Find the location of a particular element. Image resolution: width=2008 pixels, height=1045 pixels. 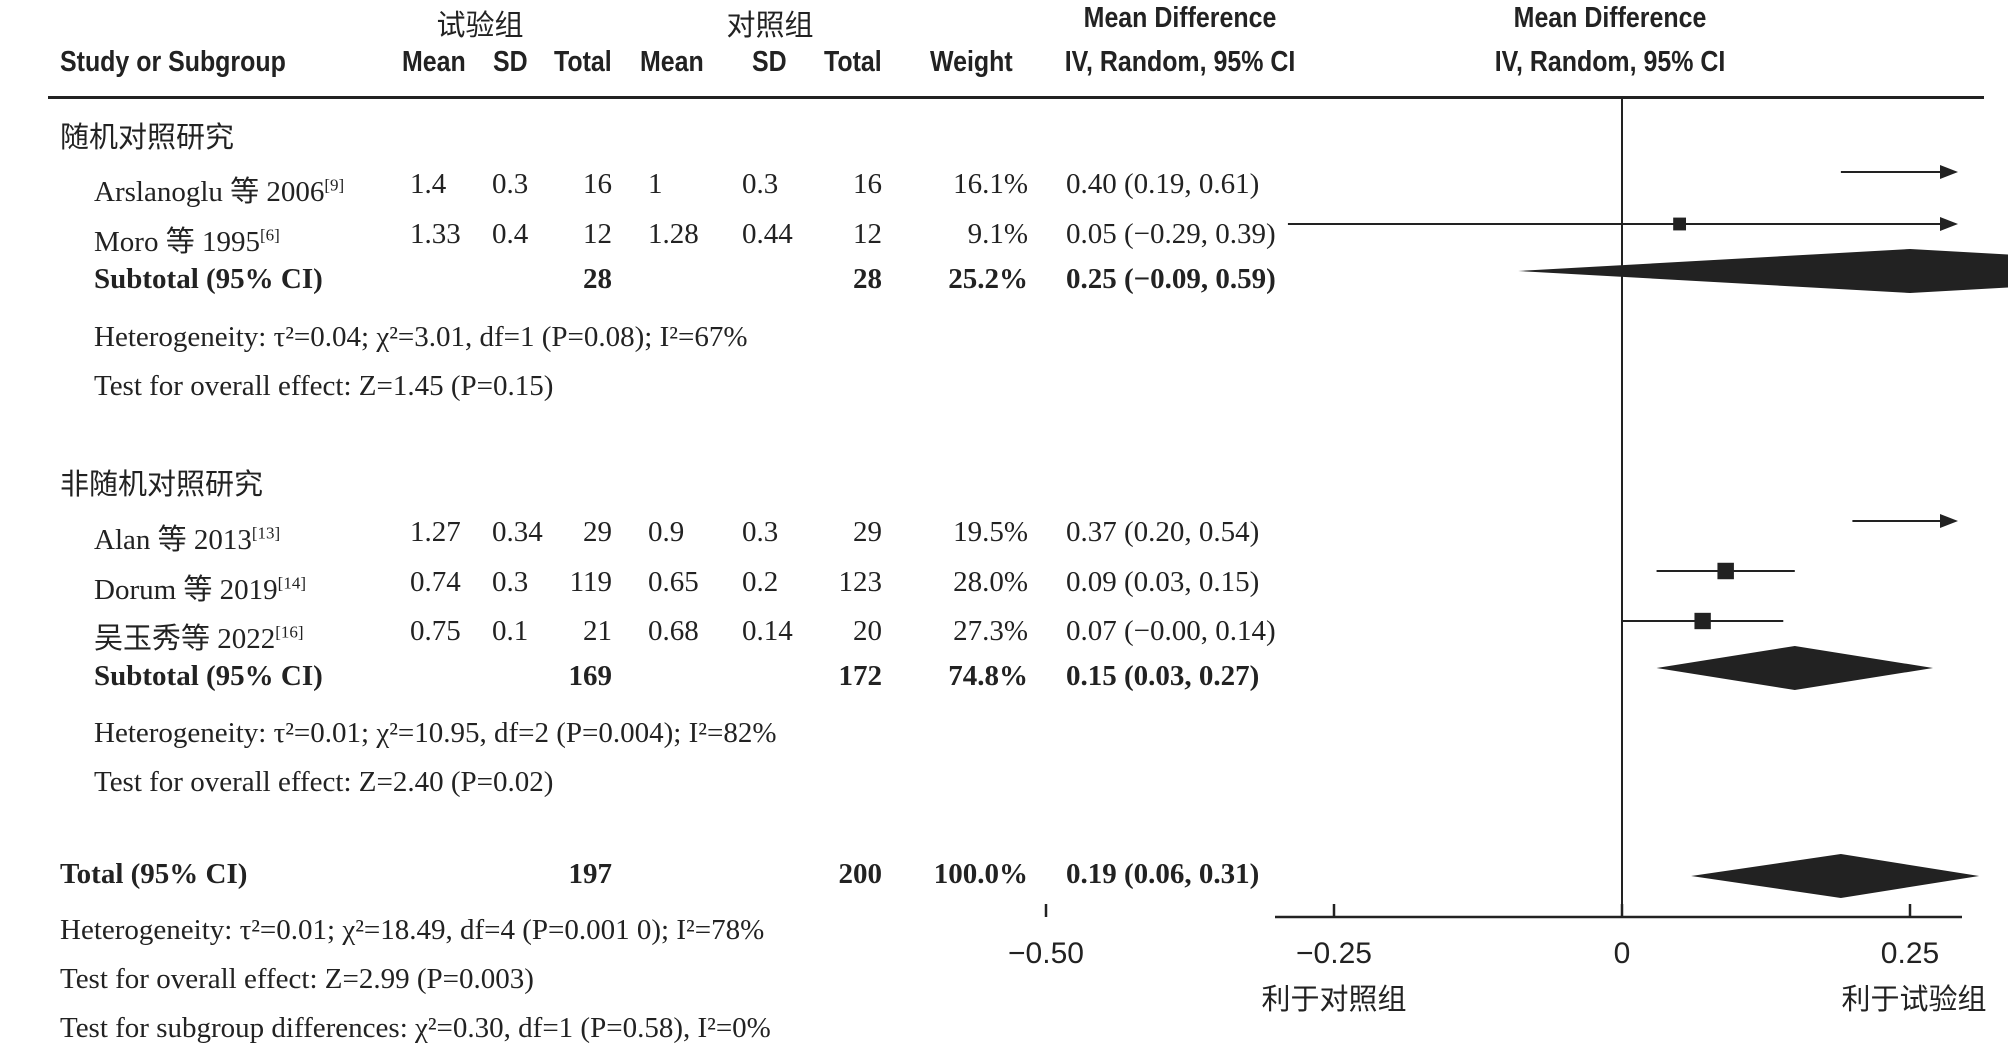

ci-cell: 0.37 (0.20, 0.54) is located at coordinates (1163, 532).